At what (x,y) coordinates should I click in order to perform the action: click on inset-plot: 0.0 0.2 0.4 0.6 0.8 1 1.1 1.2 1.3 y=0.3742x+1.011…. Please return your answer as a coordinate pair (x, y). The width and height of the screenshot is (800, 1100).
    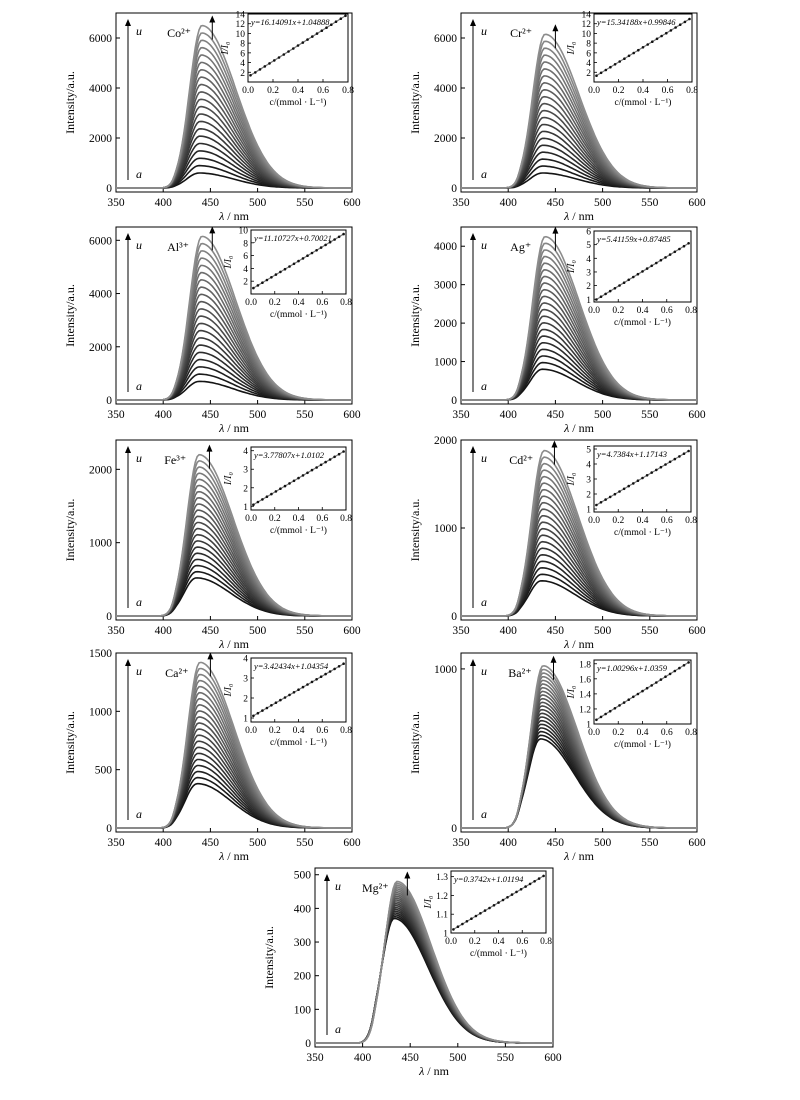
    Looking at the image, I should click on (487, 914).